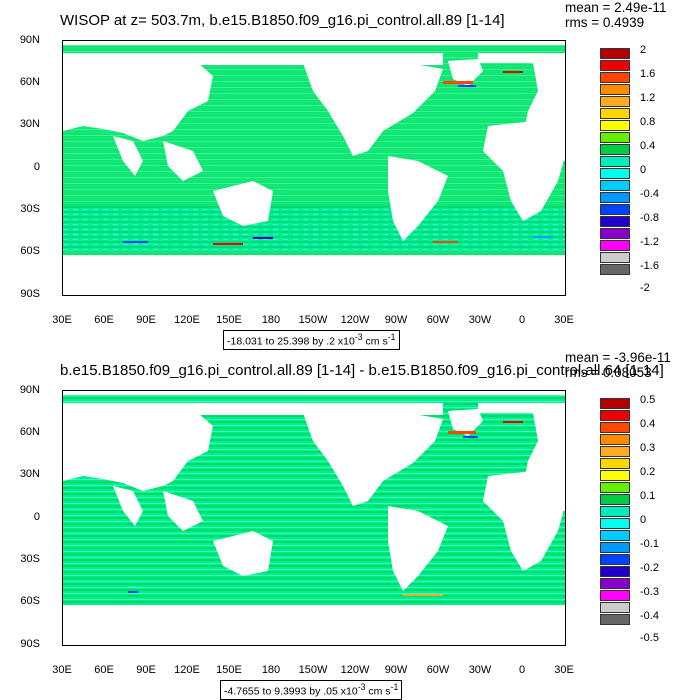 This screenshot has width=700, height=700. I want to click on top-cb-label-7: -0.8, so click(649, 218).